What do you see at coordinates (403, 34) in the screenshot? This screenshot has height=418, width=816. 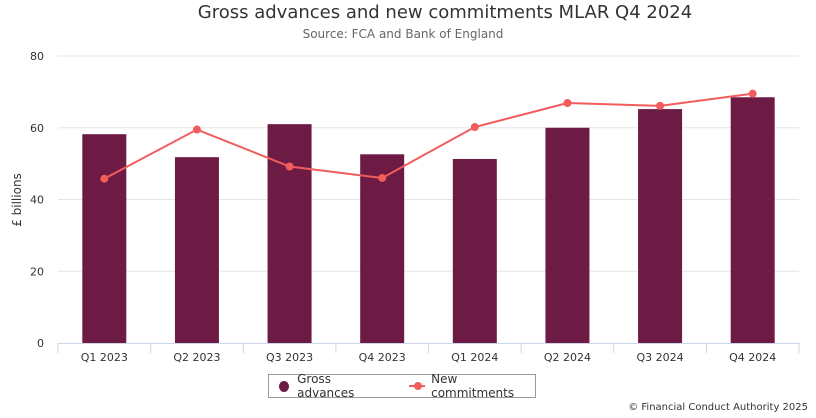 I see `chart-subtitle: Source: FCA and Bank of England` at bounding box center [403, 34].